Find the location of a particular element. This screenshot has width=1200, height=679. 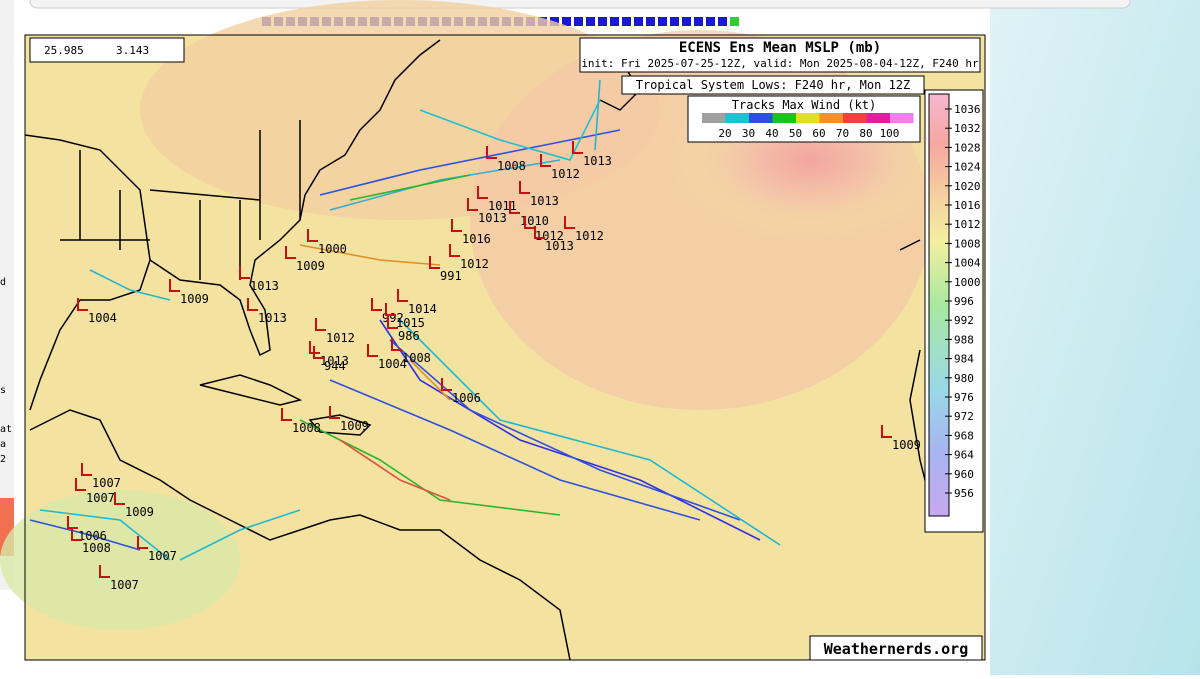

address-bar is located at coordinates (580, 4).